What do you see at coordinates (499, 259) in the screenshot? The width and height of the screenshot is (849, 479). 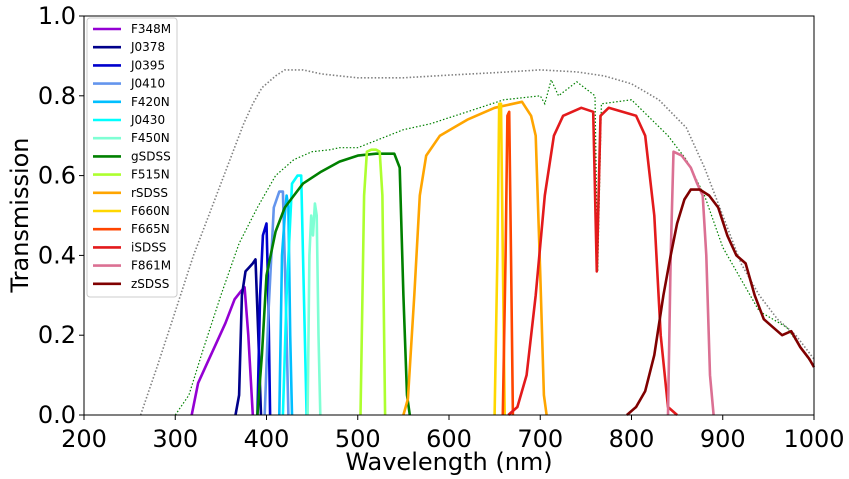 I see `series-line-f660n` at bounding box center [499, 259].